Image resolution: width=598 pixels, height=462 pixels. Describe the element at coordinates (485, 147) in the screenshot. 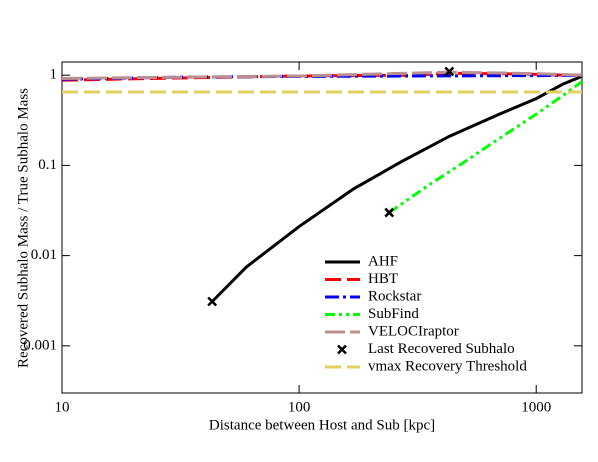

I see `series-line` at that location.